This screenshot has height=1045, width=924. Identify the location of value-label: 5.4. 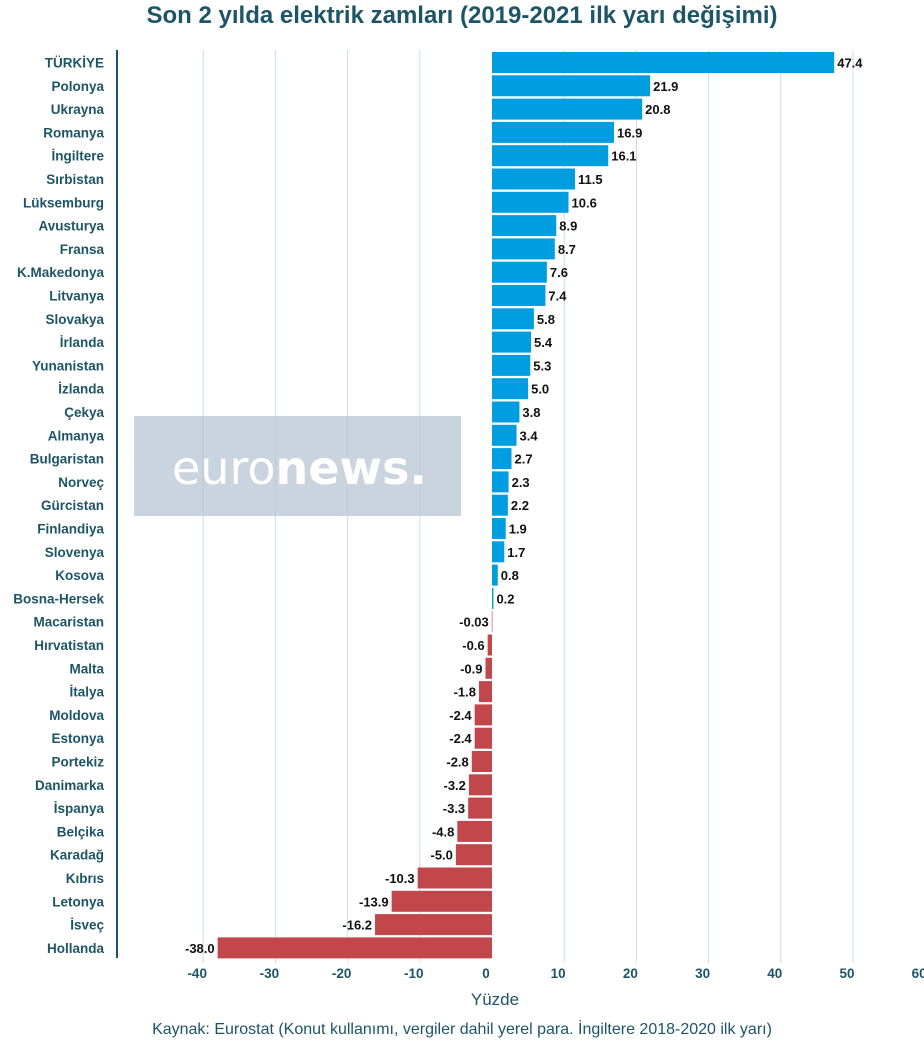
(543, 342).